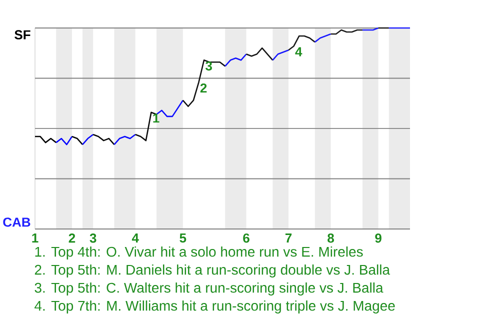  I want to click on text: 1. Top 4th: O. Vivar hit a solo home run vs E. Mireles, so click(199, 253).